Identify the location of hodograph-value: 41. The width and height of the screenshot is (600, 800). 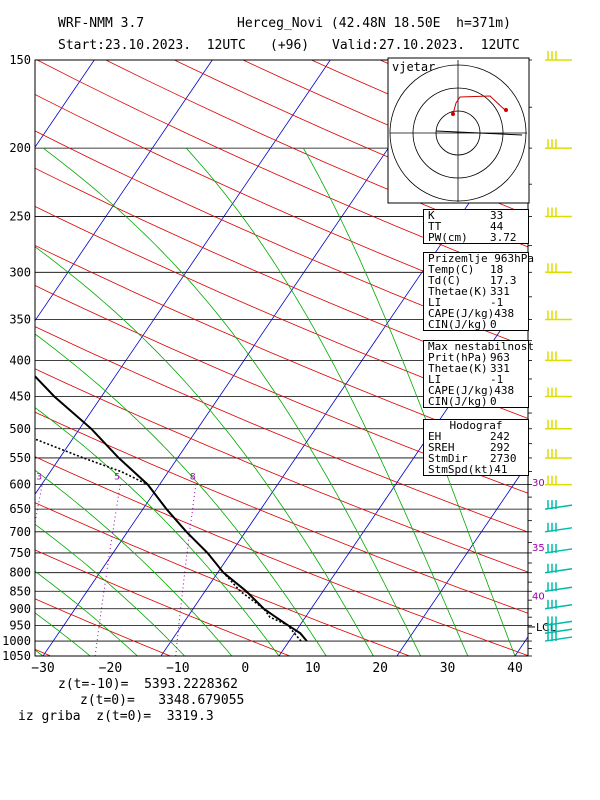
(501, 469).